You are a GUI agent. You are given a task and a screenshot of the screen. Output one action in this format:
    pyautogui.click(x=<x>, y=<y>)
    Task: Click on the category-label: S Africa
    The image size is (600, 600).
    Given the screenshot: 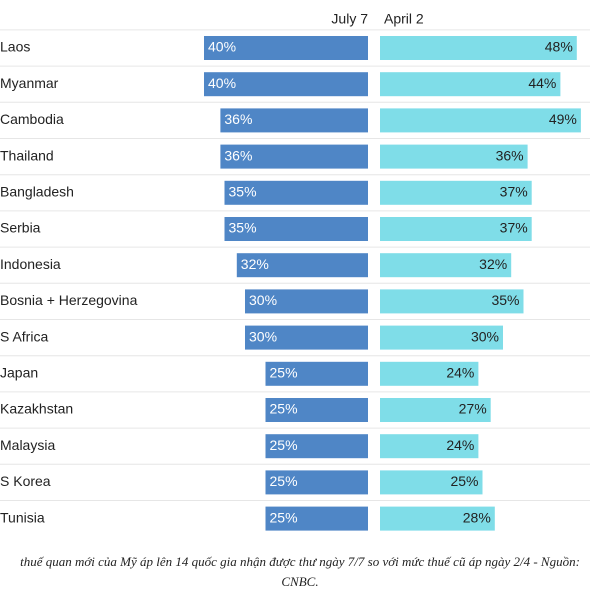 What is the action you would take?
    pyautogui.click(x=24, y=336)
    